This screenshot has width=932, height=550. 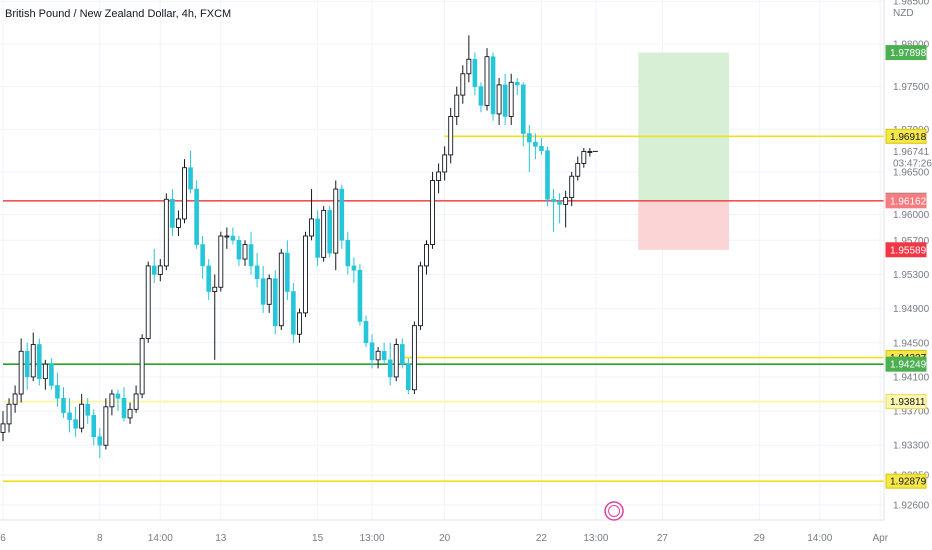 I want to click on time-tick-label: 20, so click(x=445, y=538).